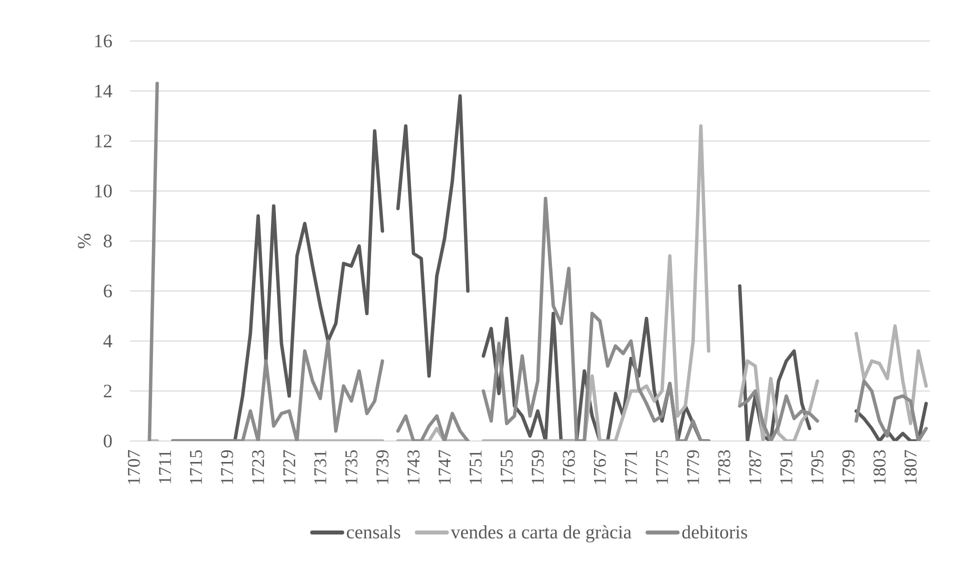 The height and width of the screenshot is (580, 954). I want to click on legend-label: censals, so click(373, 532).